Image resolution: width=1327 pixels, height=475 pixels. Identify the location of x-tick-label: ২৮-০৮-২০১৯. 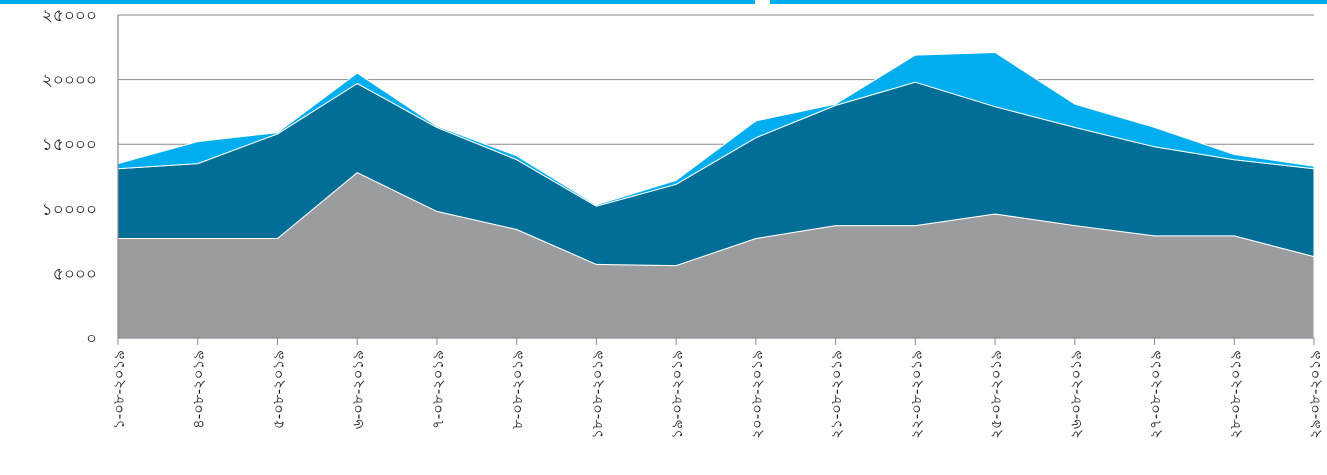
(1235, 394).